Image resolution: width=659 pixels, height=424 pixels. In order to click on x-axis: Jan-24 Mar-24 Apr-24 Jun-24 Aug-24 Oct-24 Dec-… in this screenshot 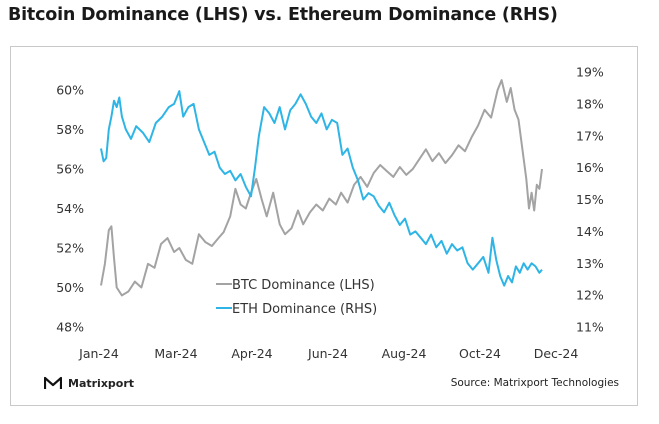, I will do `click(328, 353)`.